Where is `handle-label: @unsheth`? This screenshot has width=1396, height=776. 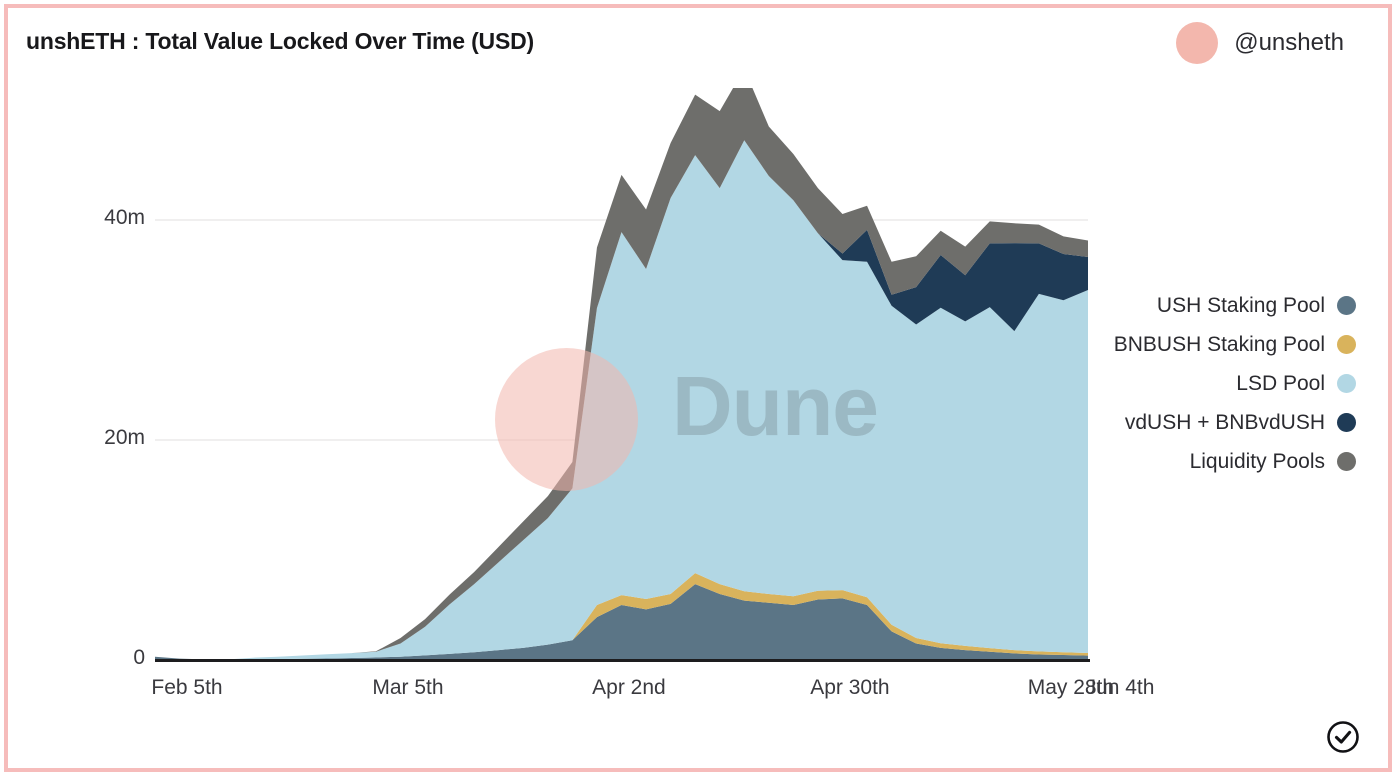
handle-label: @unsheth is located at coordinates (1289, 42).